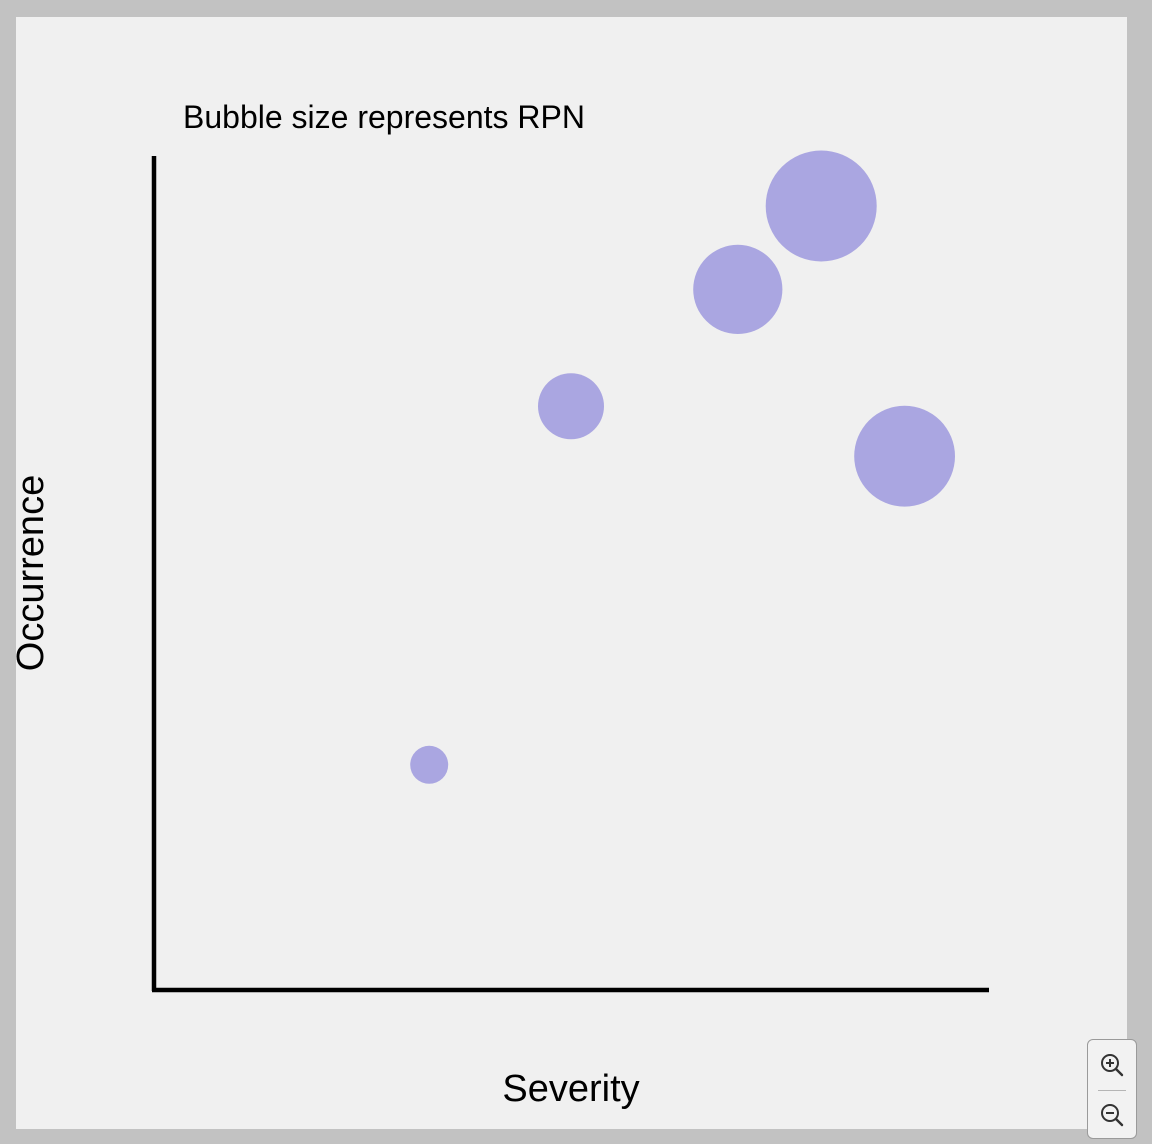 The height and width of the screenshot is (1144, 1152). What do you see at coordinates (31, 573) in the screenshot?
I see `y-axis-label: Occurrence` at bounding box center [31, 573].